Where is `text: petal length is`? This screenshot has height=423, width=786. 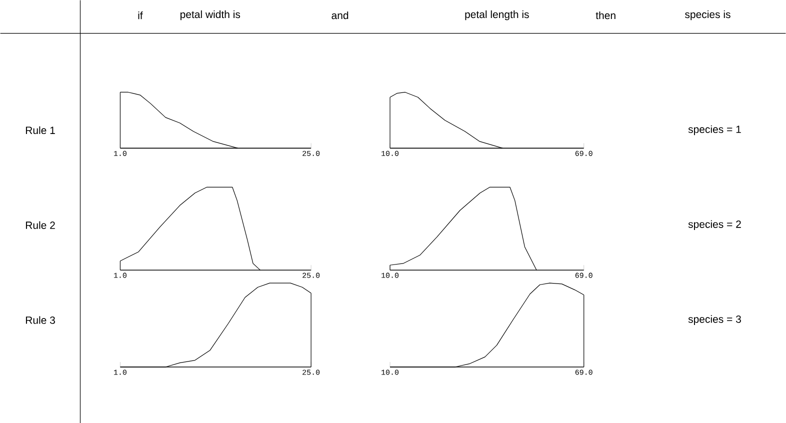
text: petal length is is located at coordinates (497, 15).